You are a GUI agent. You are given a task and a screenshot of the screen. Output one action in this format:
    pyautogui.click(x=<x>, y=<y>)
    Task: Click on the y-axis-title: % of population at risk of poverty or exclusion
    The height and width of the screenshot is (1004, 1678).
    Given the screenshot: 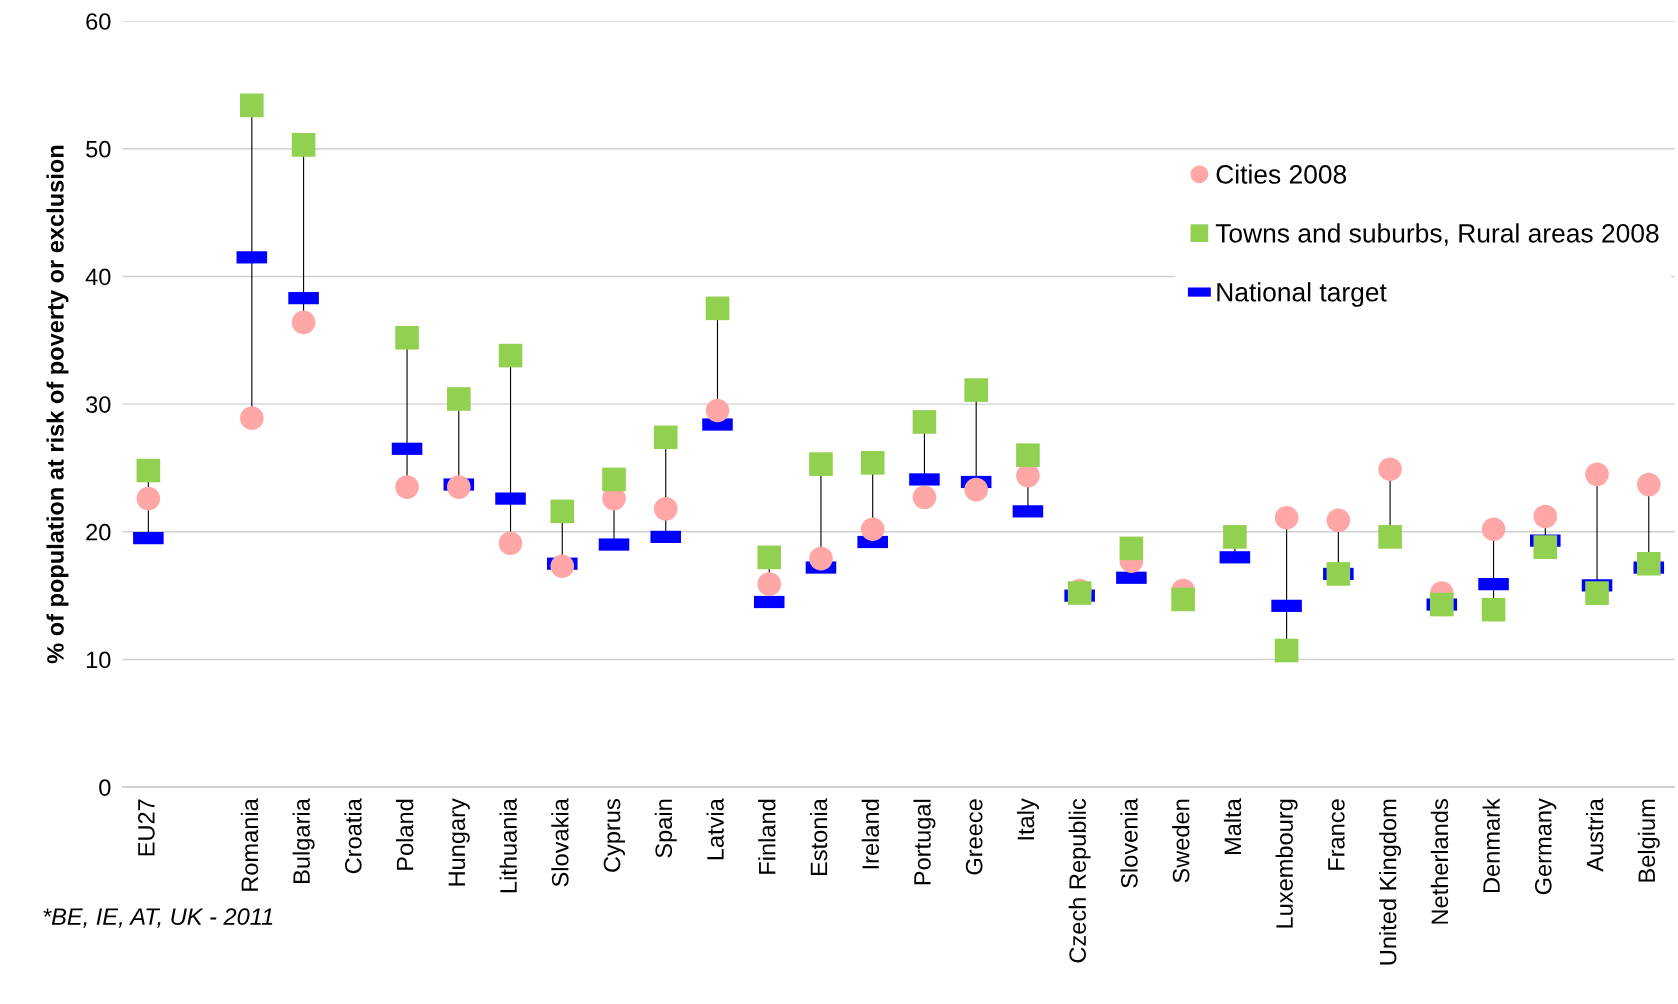 What is the action you would take?
    pyautogui.click(x=57, y=404)
    